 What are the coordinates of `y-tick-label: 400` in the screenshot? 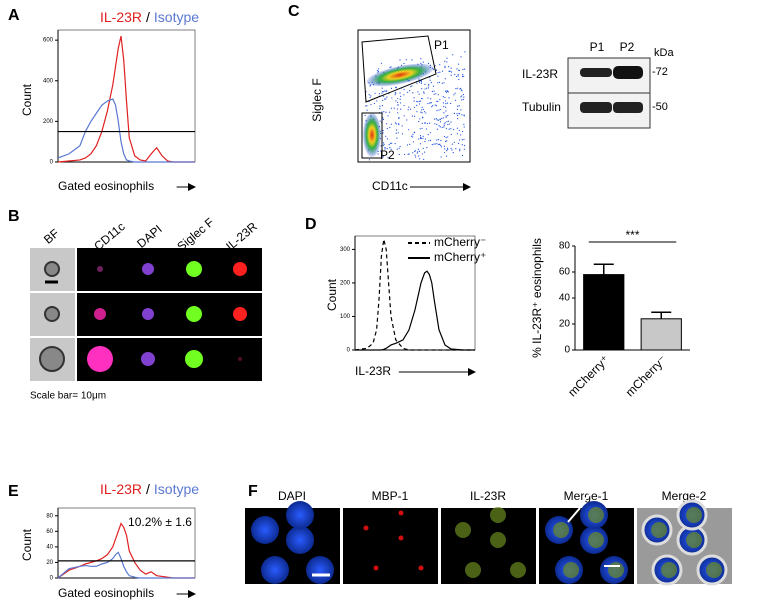 It's located at (48, 81).